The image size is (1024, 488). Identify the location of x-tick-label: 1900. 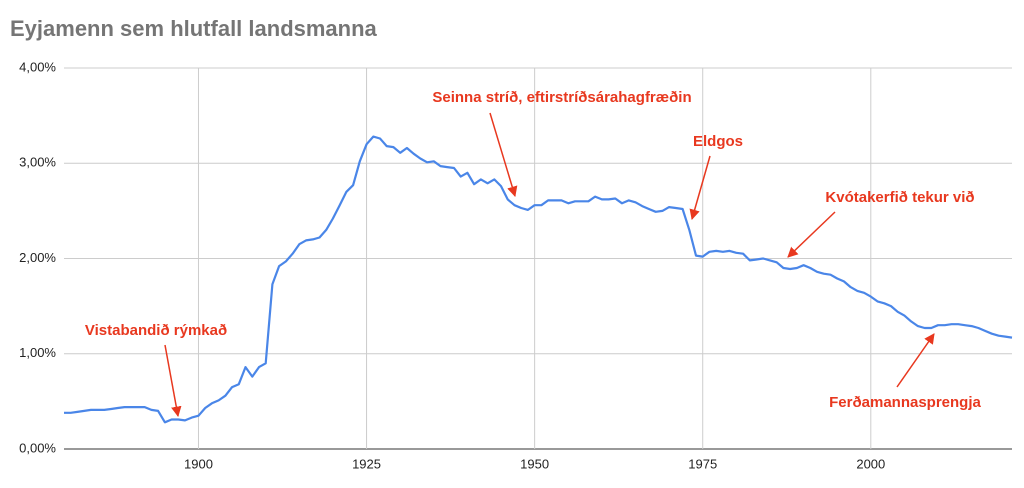
(198, 463).